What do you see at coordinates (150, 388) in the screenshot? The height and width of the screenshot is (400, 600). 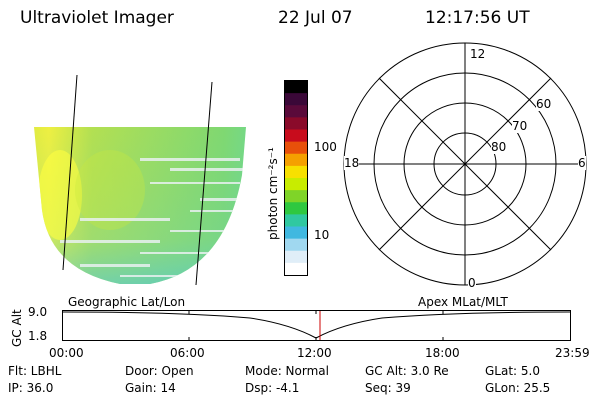 I see `info-gain: Gain: 14` at bounding box center [150, 388].